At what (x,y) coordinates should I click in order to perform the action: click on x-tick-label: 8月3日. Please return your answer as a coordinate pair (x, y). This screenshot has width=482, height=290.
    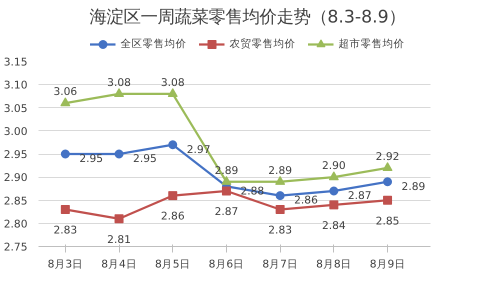
    Looking at the image, I should click on (66, 264).